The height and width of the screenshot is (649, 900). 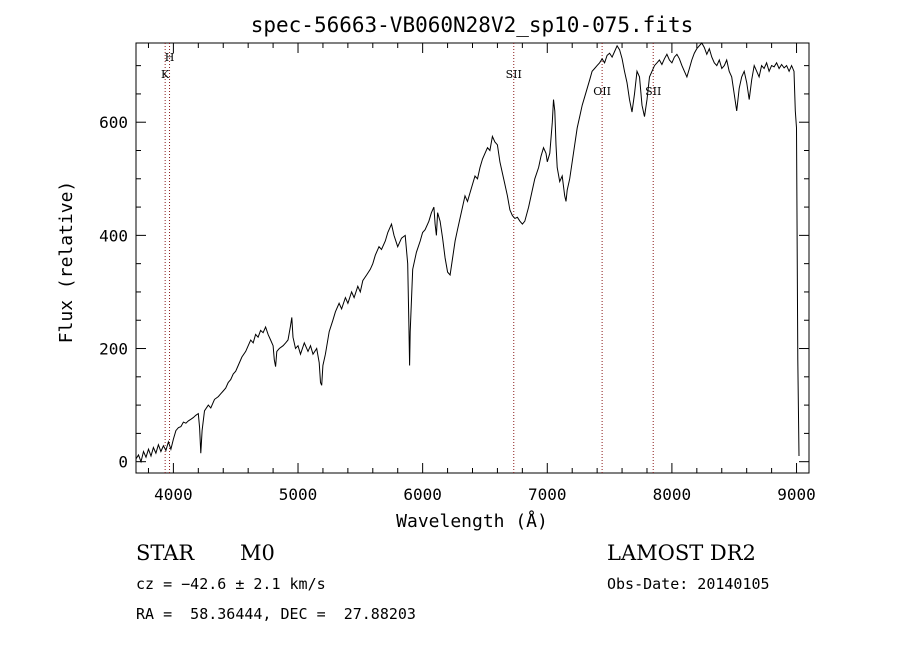 What do you see at coordinates (170, 57) in the screenshot?
I see `spectral-line-label: H` at bounding box center [170, 57].